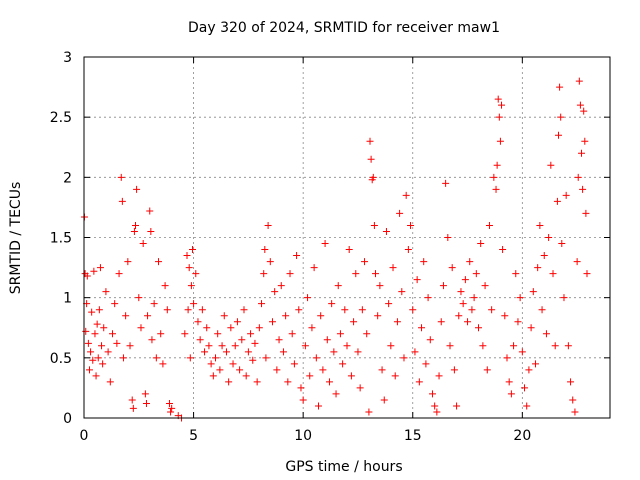  I want to click on x-tick-label: 10, so click(303, 436).